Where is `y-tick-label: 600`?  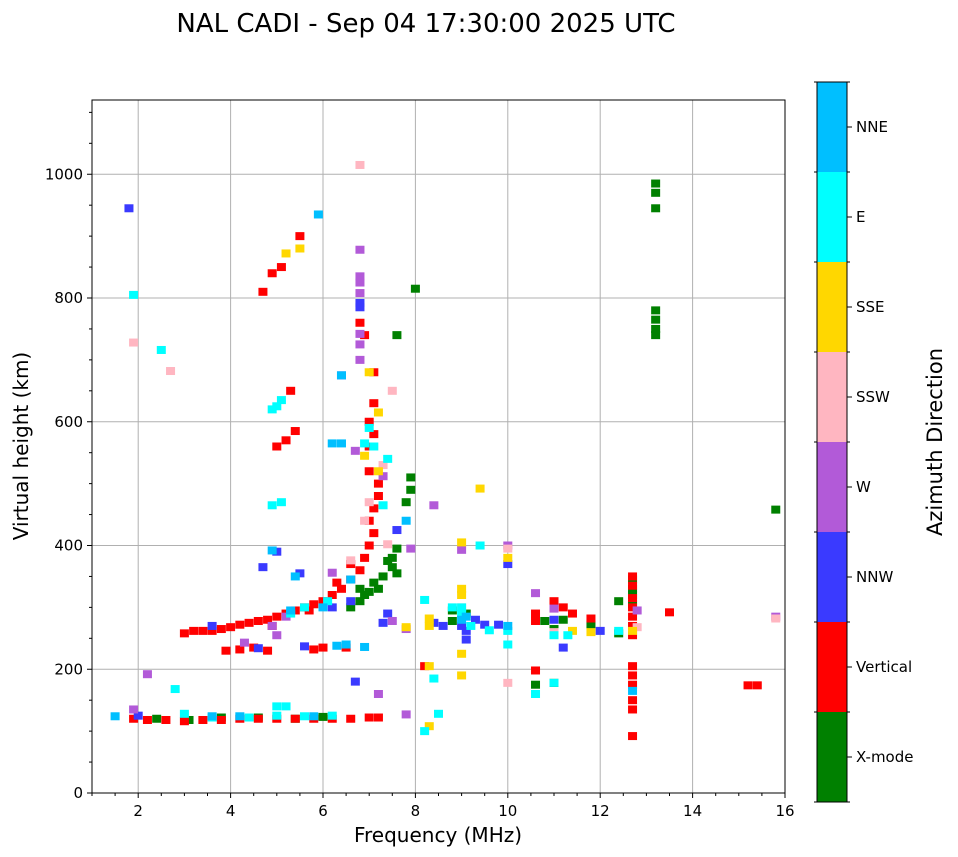 y-tick-label: 600 is located at coordinates (68, 422).